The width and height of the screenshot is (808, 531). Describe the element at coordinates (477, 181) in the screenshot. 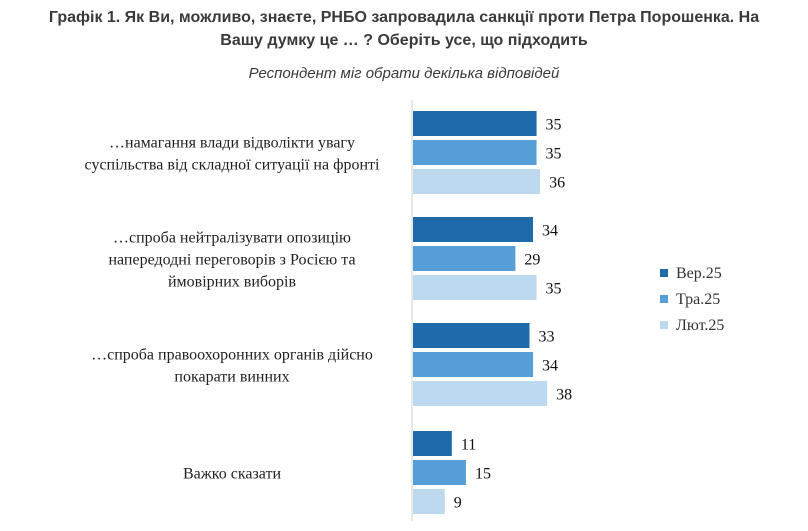

I see `bar-1-Лют.25` at that location.